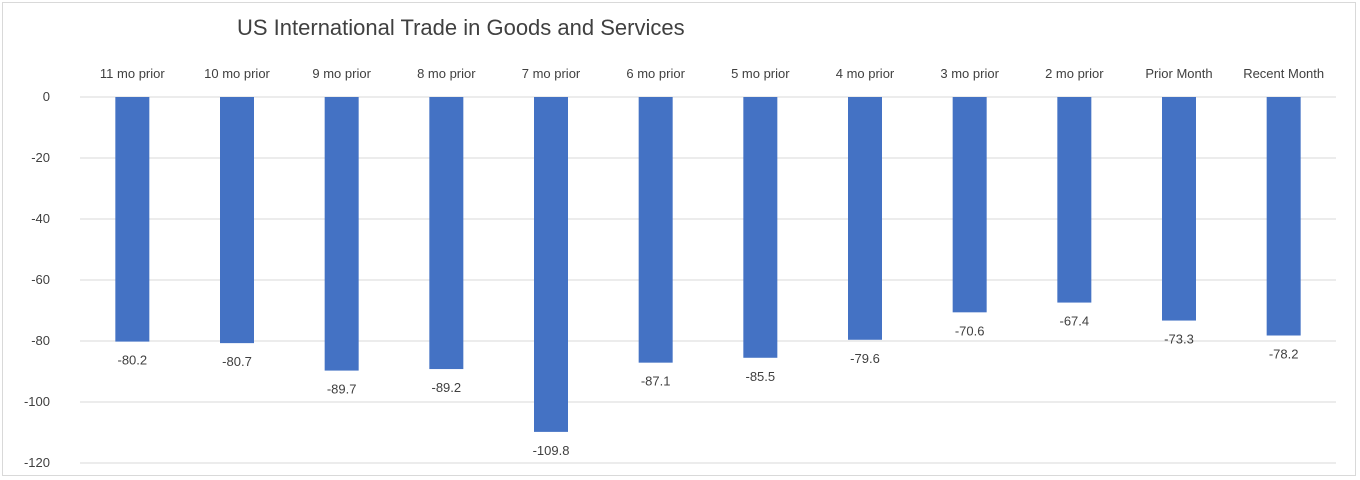 Image resolution: width=1360 pixels, height=480 pixels. Describe the element at coordinates (655, 73) in the screenshot. I see `category-label: 6 mo prior` at that location.